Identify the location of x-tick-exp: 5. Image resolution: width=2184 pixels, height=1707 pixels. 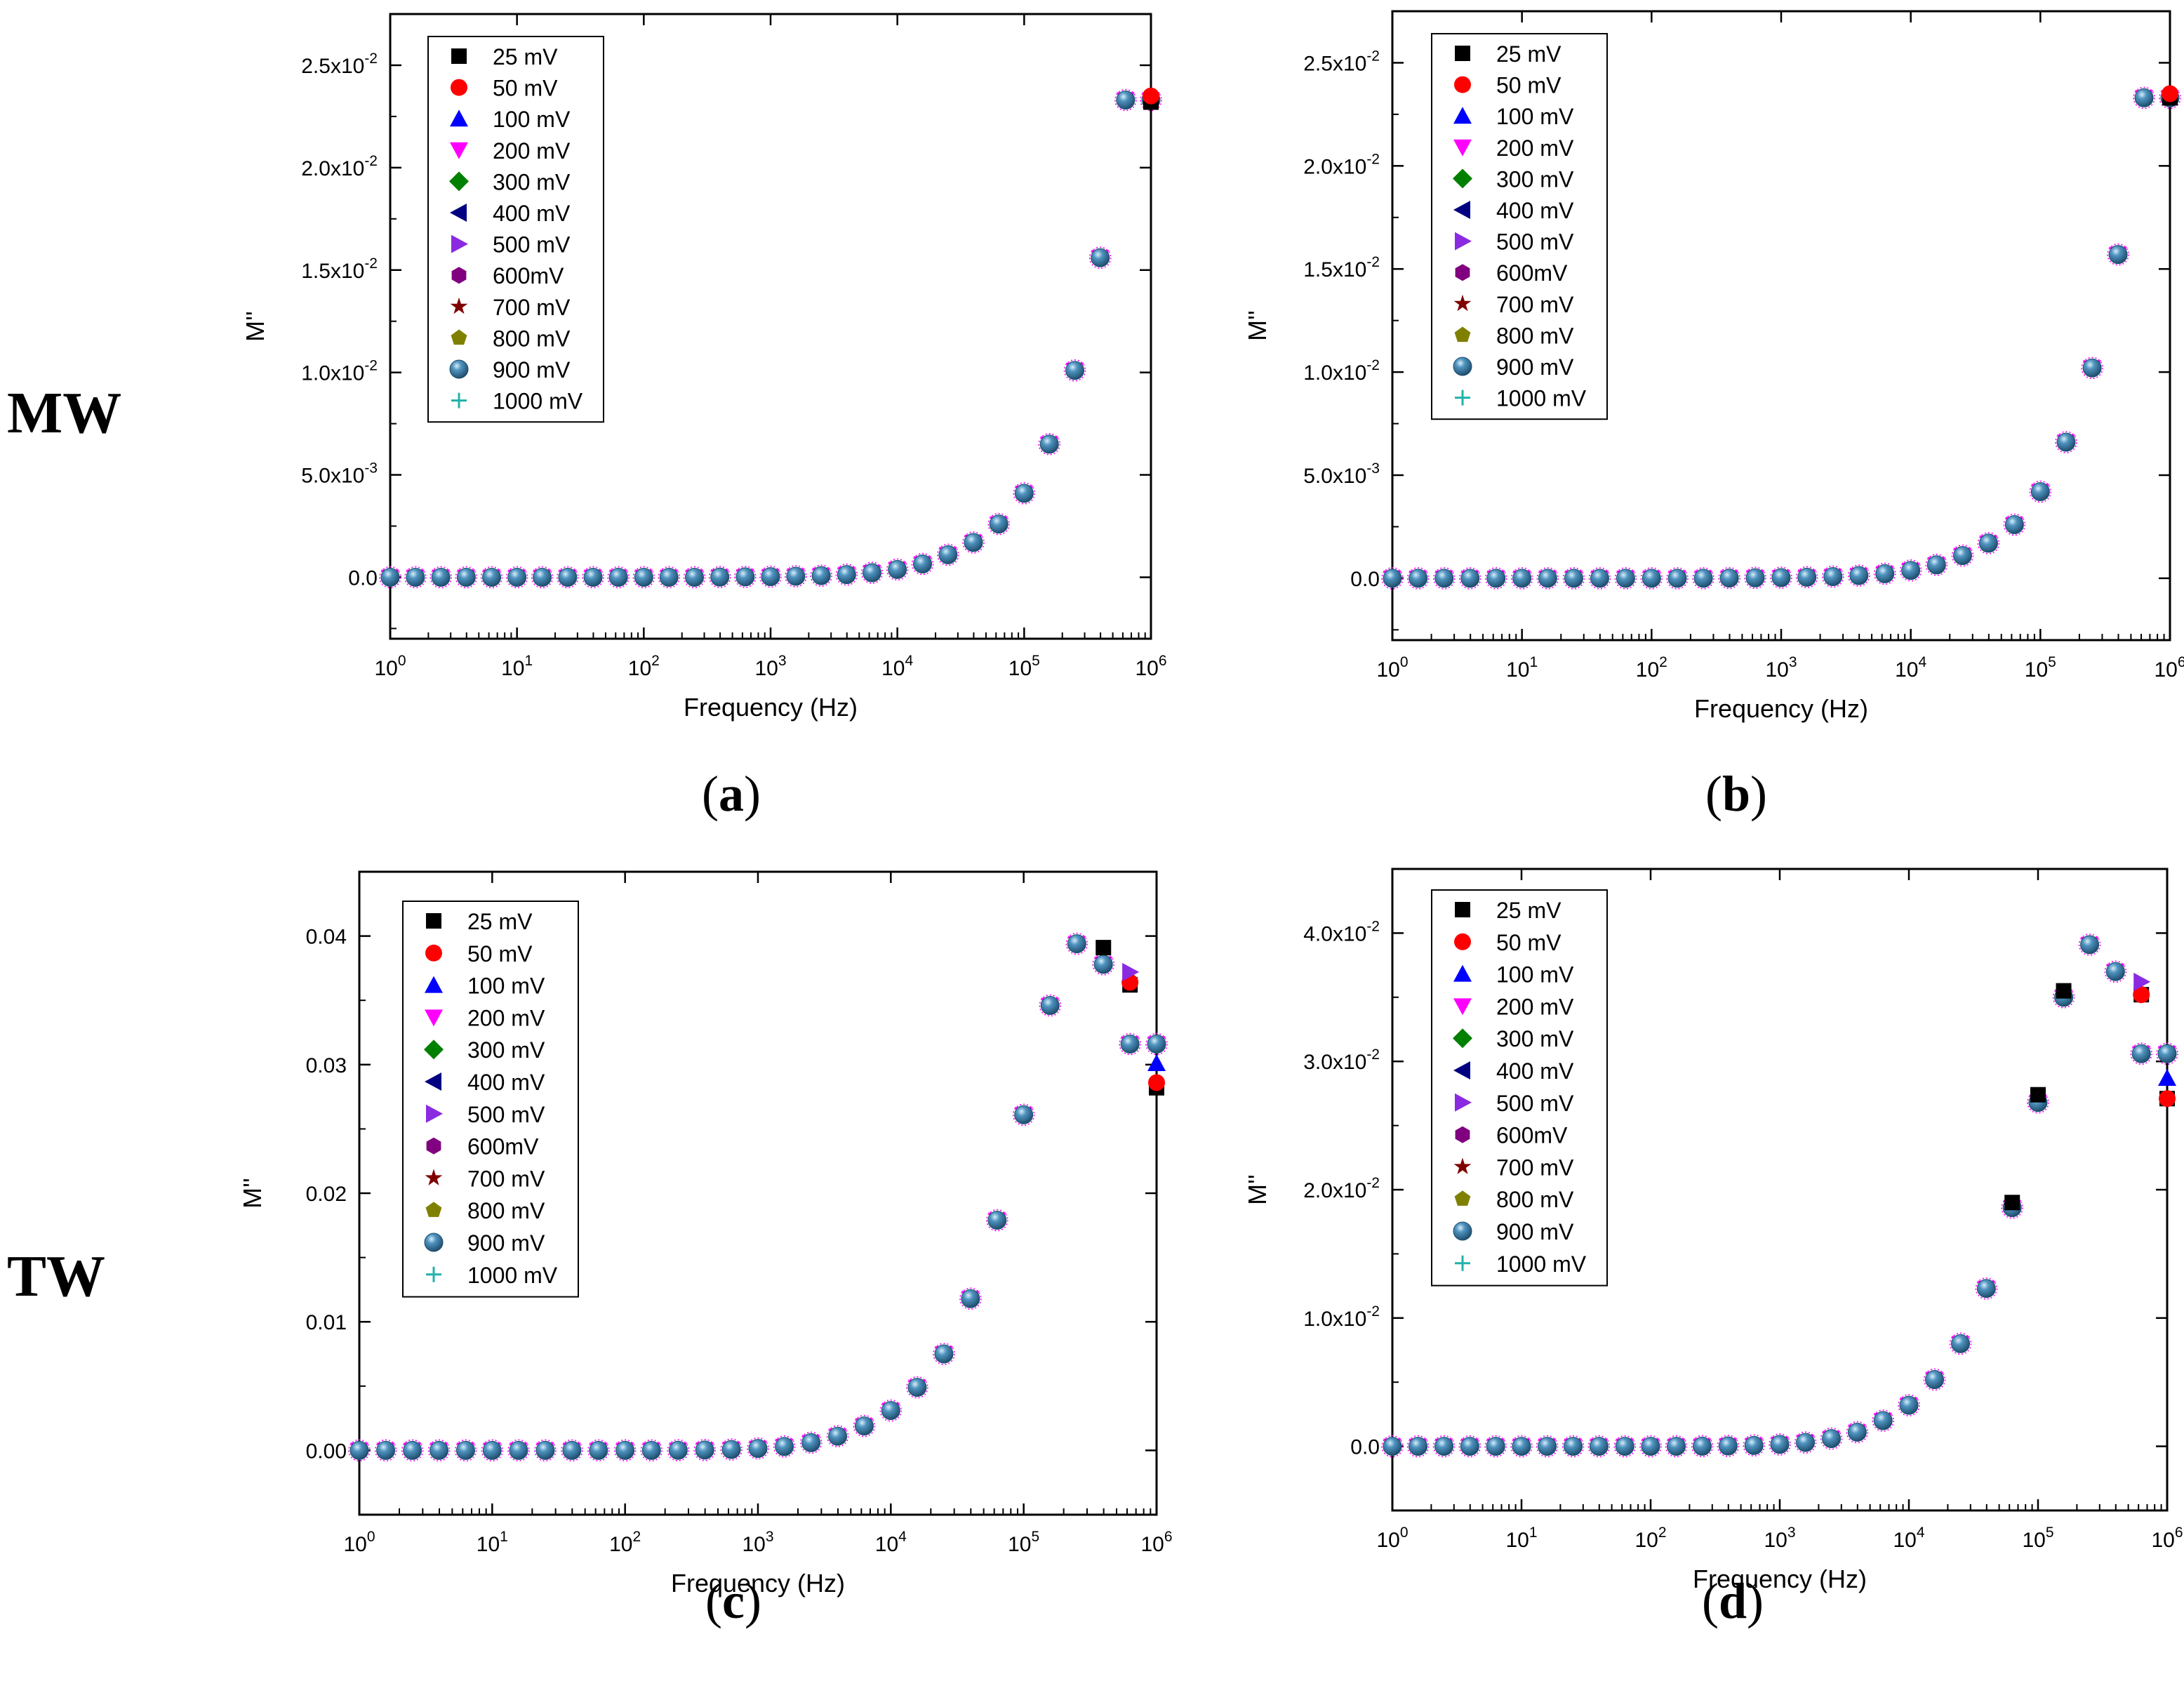
(2050, 1533).